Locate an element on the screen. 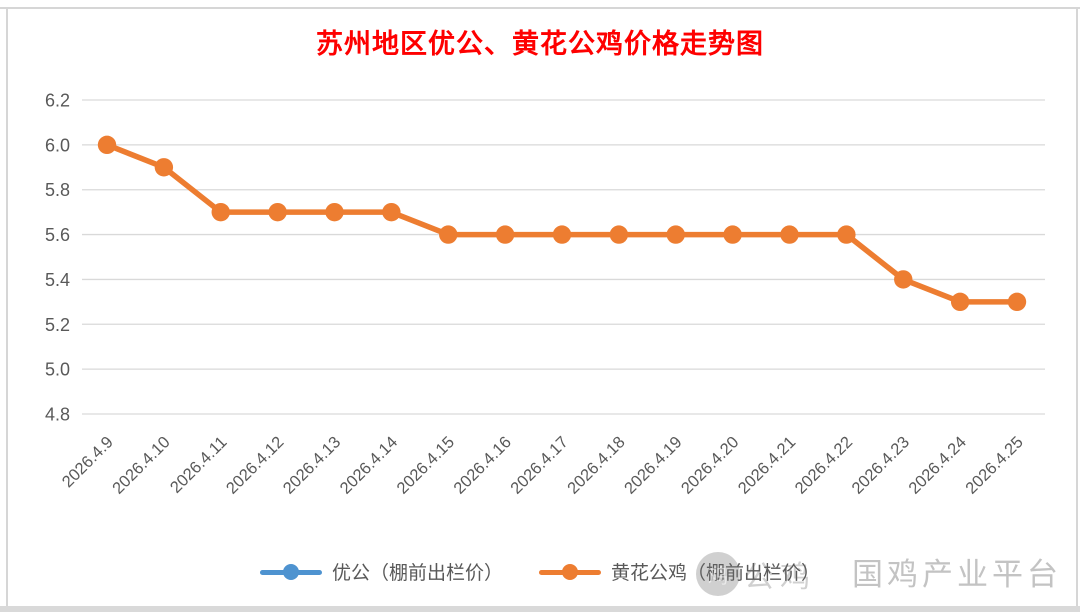 The image size is (1080, 612). x-tick-label: 2026.4.13 is located at coordinates (312, 465).